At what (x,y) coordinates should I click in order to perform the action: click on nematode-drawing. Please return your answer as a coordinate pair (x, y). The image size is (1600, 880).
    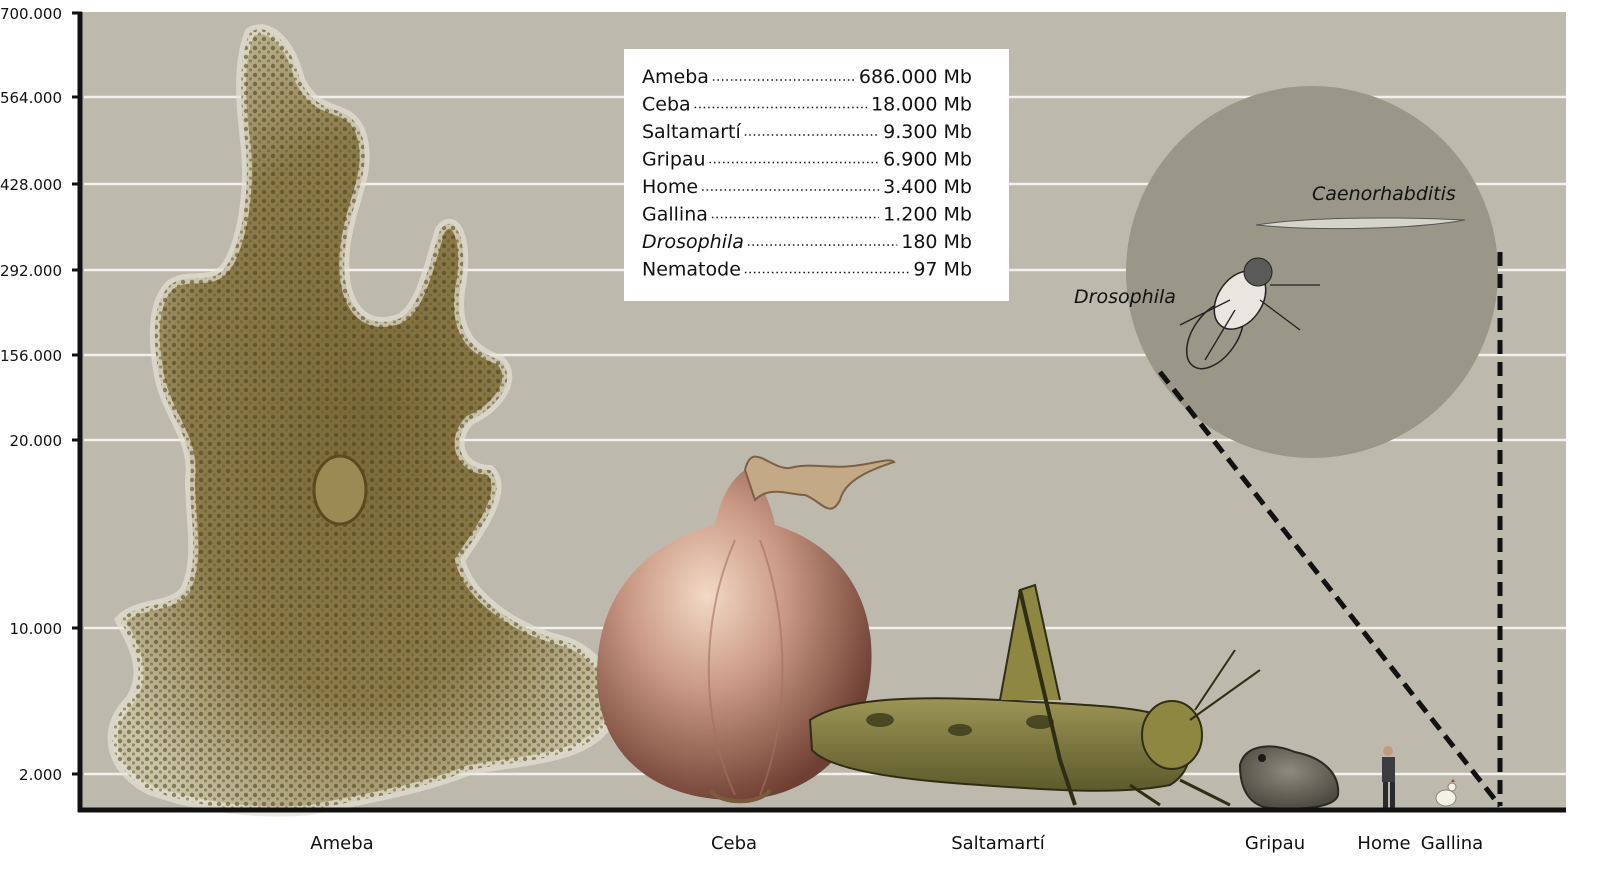
    Looking at the image, I should click on (1360, 223).